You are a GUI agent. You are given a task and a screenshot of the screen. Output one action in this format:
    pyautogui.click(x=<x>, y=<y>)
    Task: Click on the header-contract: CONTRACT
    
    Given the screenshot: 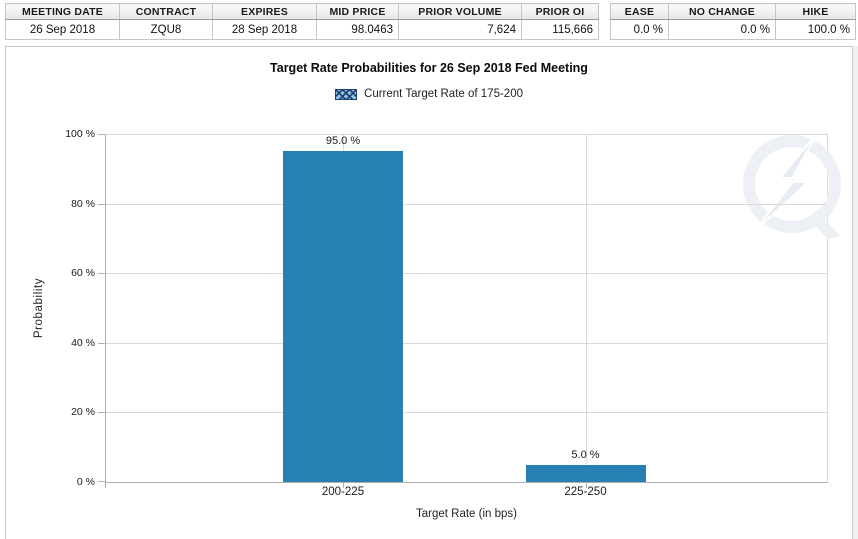 What is the action you would take?
    pyautogui.click(x=166, y=11)
    